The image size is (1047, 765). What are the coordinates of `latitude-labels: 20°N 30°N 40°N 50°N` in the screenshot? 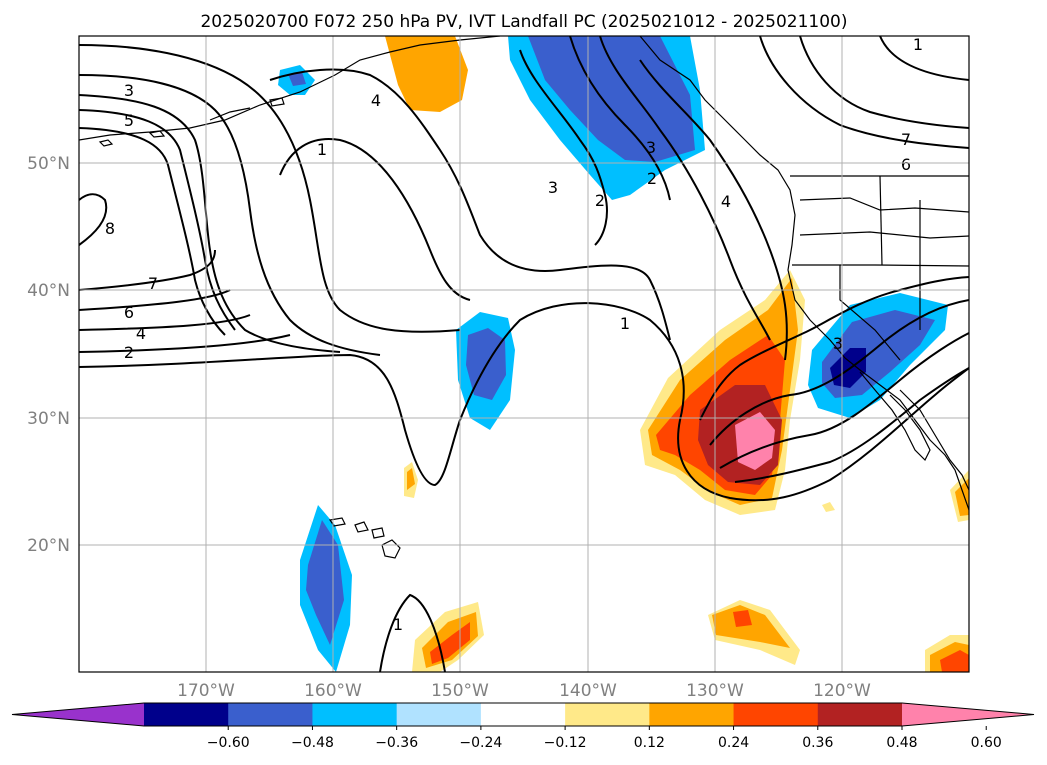 It's located at (48, 355).